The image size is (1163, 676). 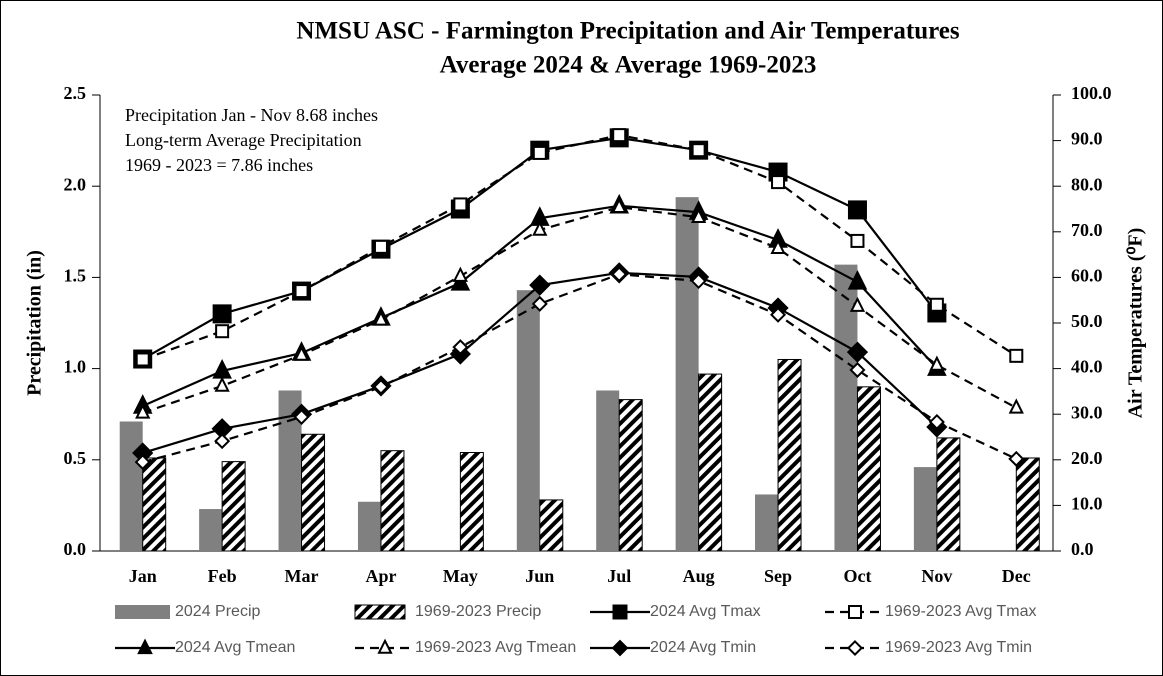 What do you see at coordinates (1087, 458) in the screenshot?
I see `y2-tick-label: 20.0` at bounding box center [1087, 458].